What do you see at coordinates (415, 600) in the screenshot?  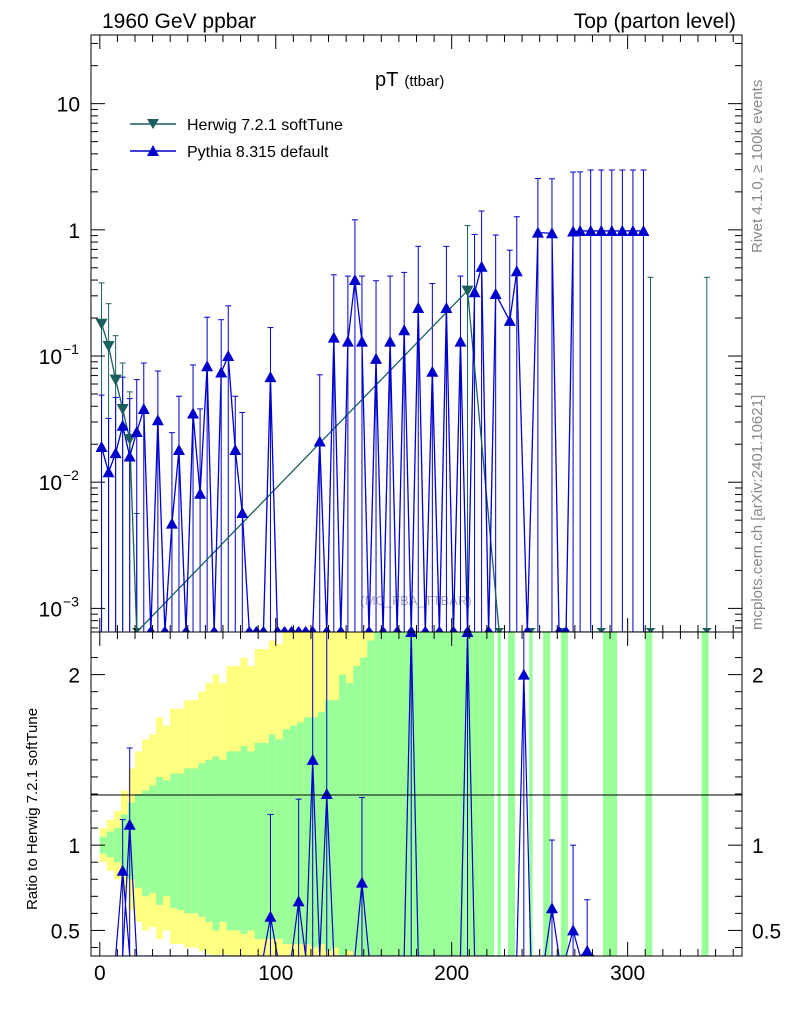 I see `watermark: (MC_FBA_TTBAR)` at bounding box center [415, 600].